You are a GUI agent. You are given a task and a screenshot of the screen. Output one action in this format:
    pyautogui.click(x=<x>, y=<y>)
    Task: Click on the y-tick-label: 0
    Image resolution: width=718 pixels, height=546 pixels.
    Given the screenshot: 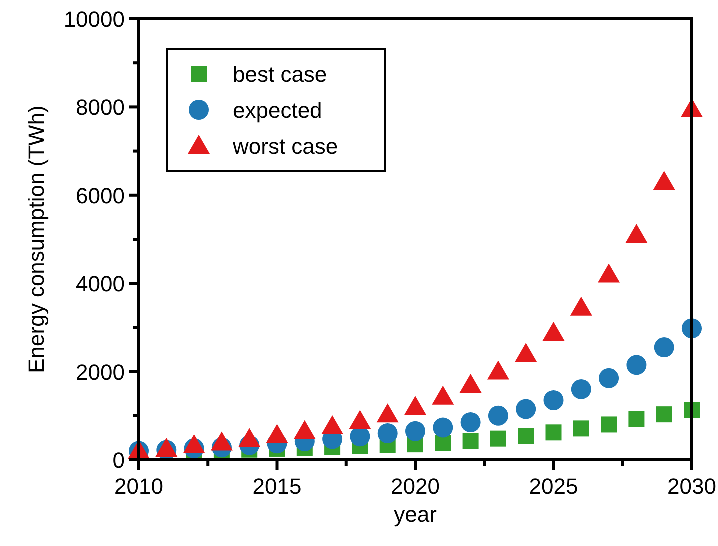 What is the action you would take?
    pyautogui.click(x=118, y=460)
    